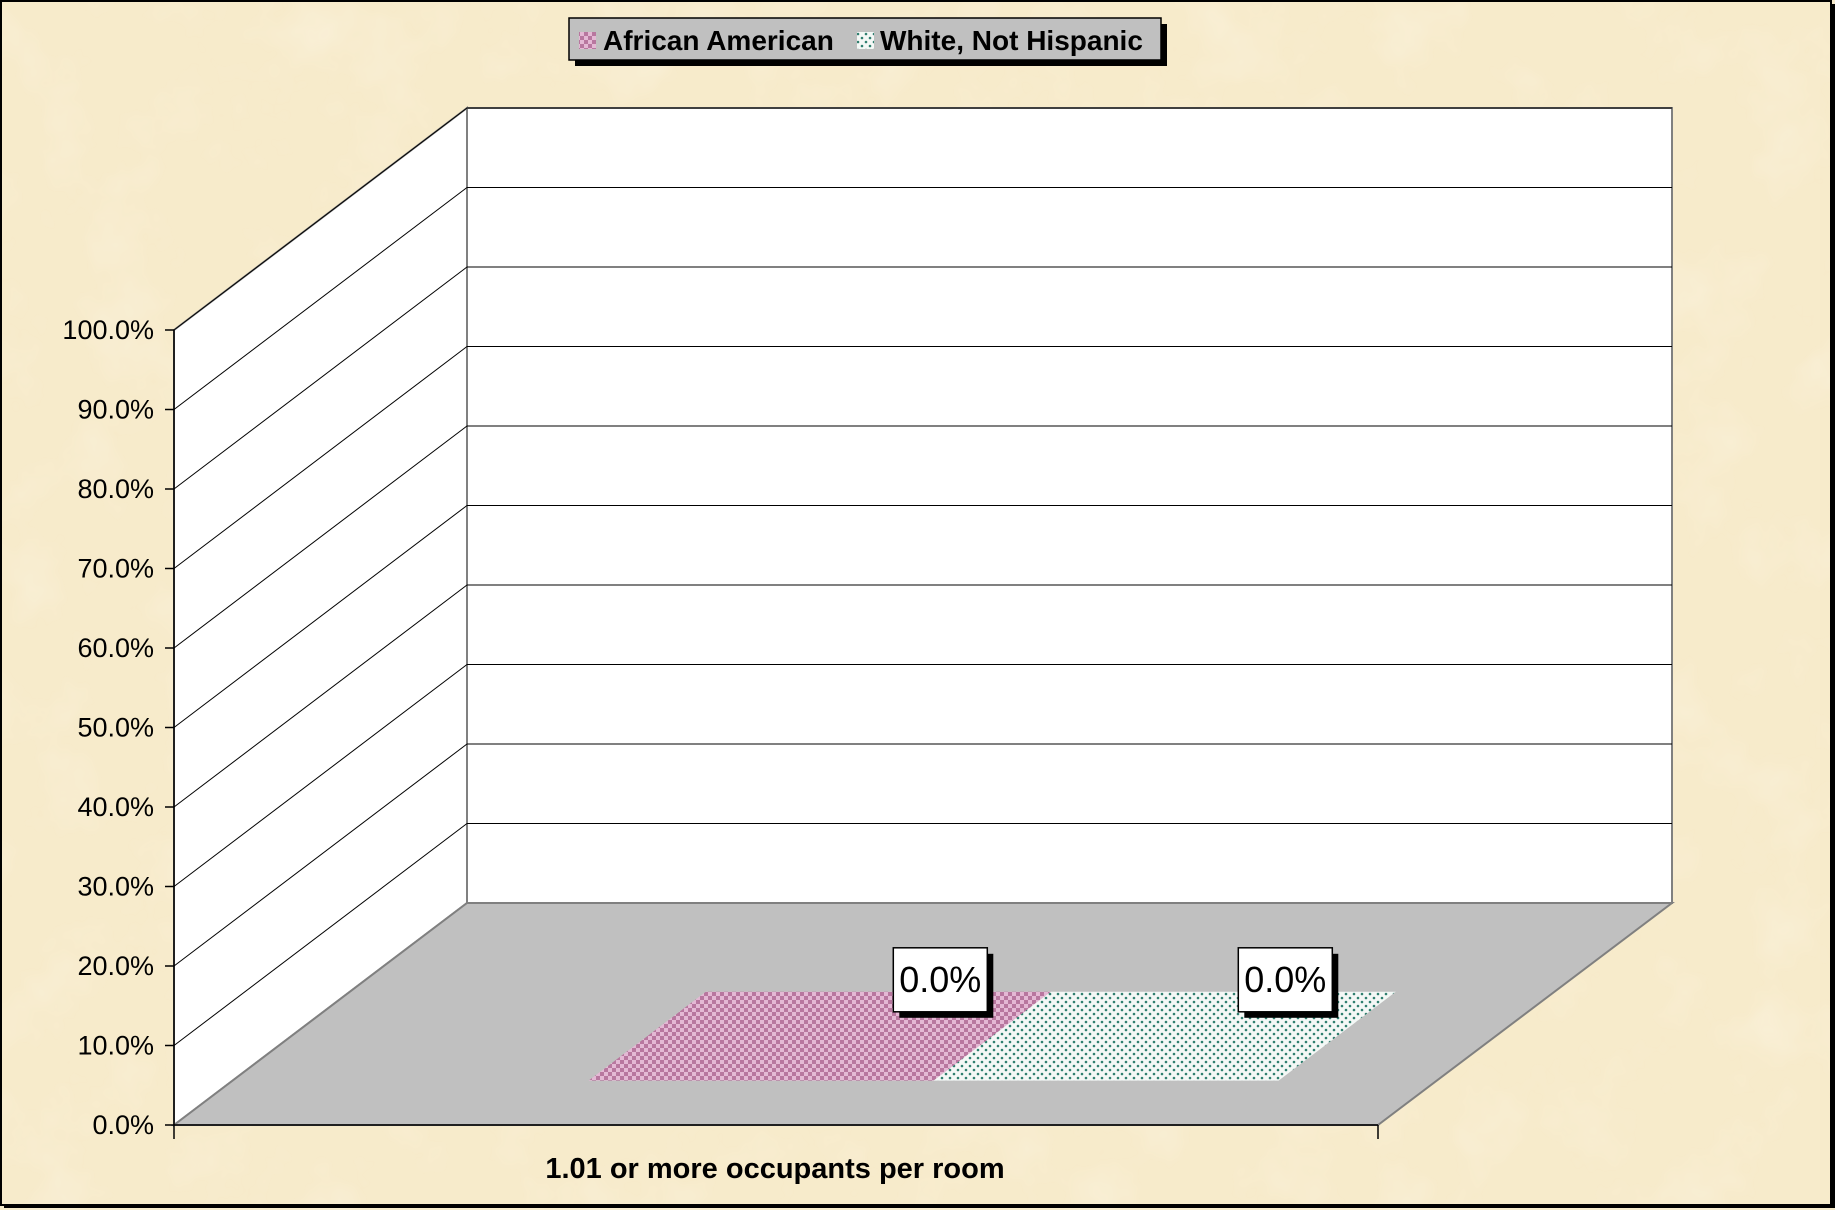 Image resolution: width=1835 pixels, height=1210 pixels. What do you see at coordinates (115, 1046) in the screenshot?
I see `y-tick-label: 10.0%` at bounding box center [115, 1046].